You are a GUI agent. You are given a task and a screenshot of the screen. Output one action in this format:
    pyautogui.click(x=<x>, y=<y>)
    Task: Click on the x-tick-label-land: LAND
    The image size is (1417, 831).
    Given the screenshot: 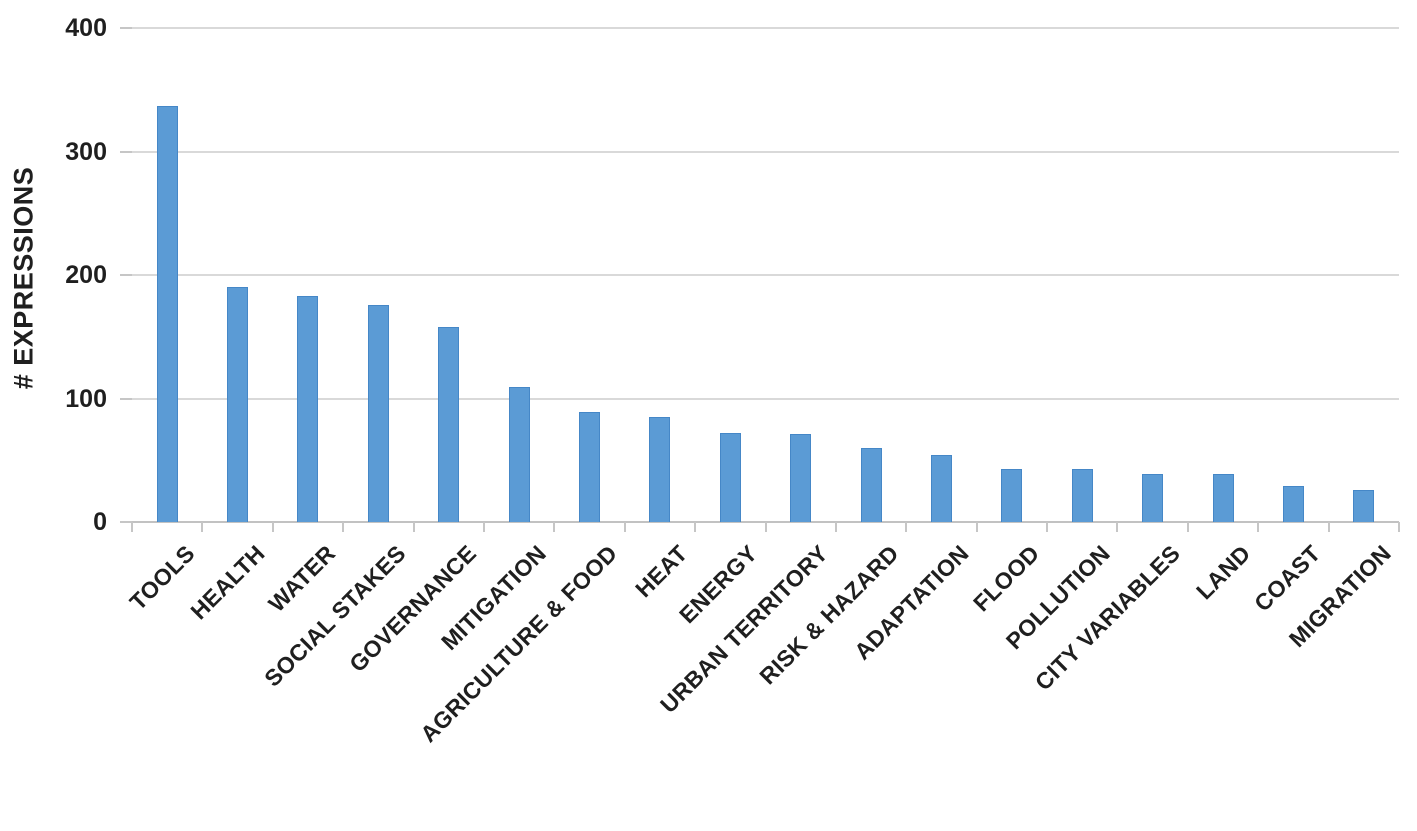 What is the action you would take?
    pyautogui.click(x=1223, y=572)
    